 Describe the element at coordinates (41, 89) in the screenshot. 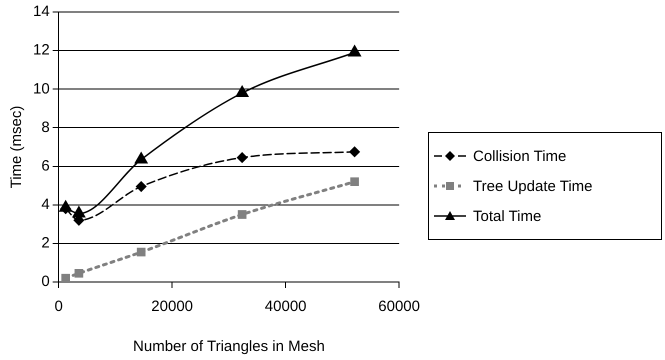

I see `y-tick-label: 10` at that location.